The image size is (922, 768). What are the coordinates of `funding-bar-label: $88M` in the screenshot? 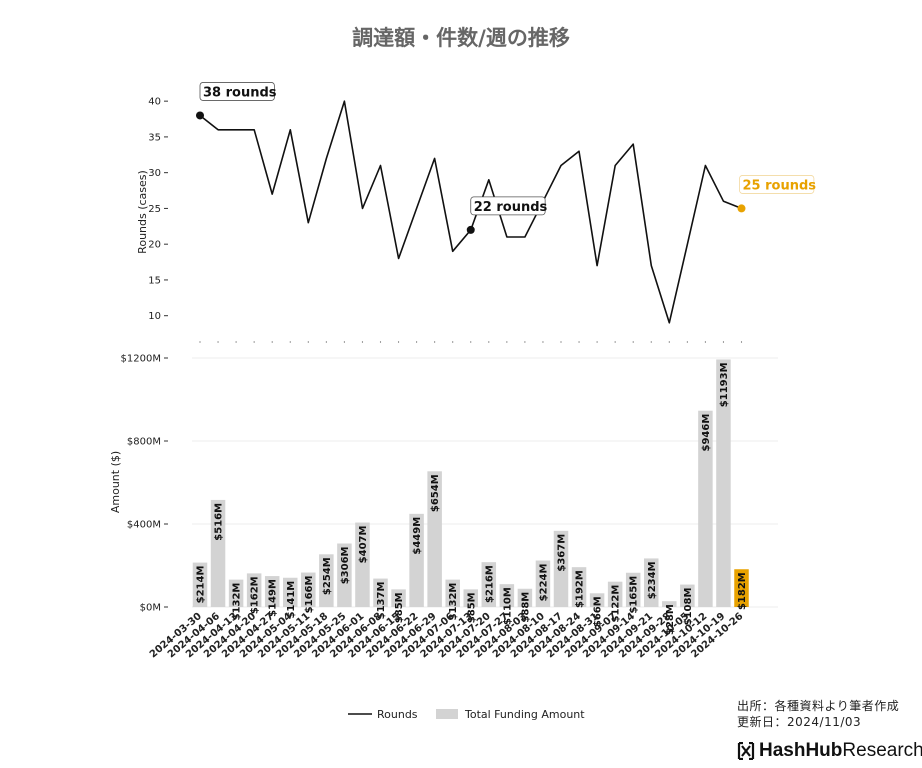 It's located at (525, 607).